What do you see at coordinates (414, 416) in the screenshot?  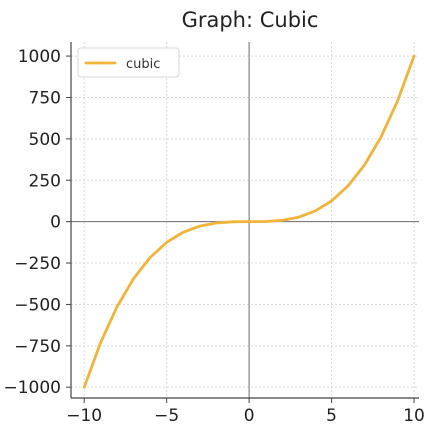 I see `x-tick-label-4: 10` at bounding box center [414, 416].